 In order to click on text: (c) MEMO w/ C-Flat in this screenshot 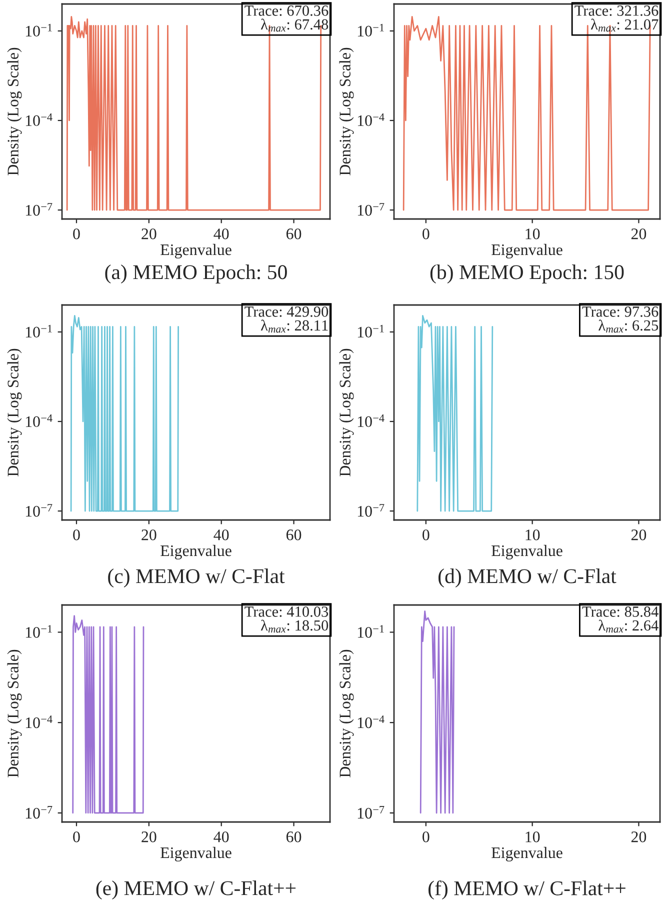, I will do `click(196, 578)`.